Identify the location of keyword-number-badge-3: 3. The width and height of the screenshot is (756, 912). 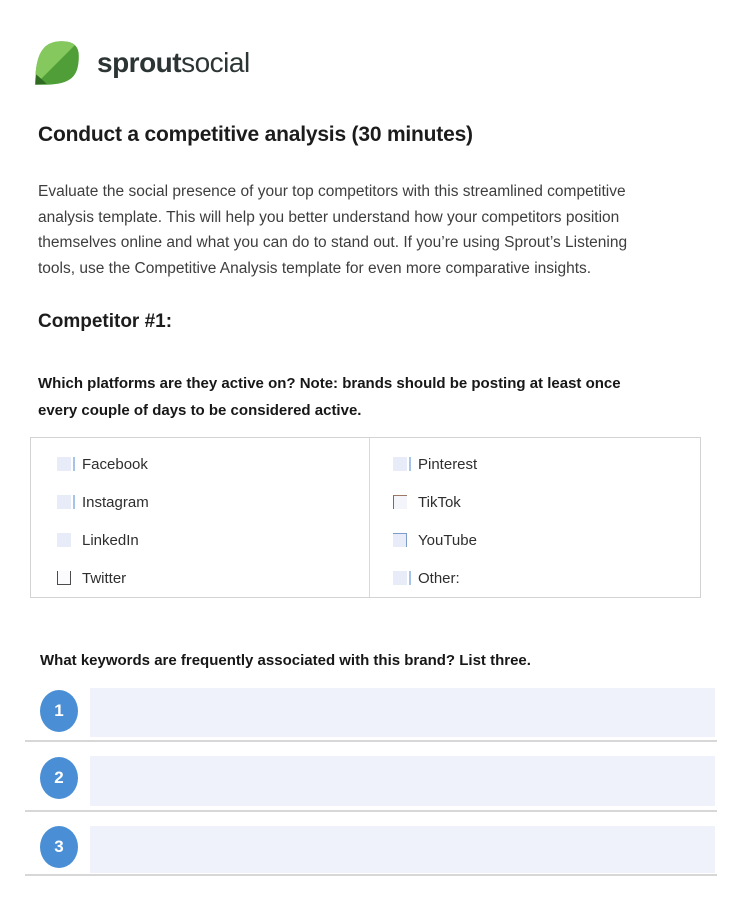
(59, 847).